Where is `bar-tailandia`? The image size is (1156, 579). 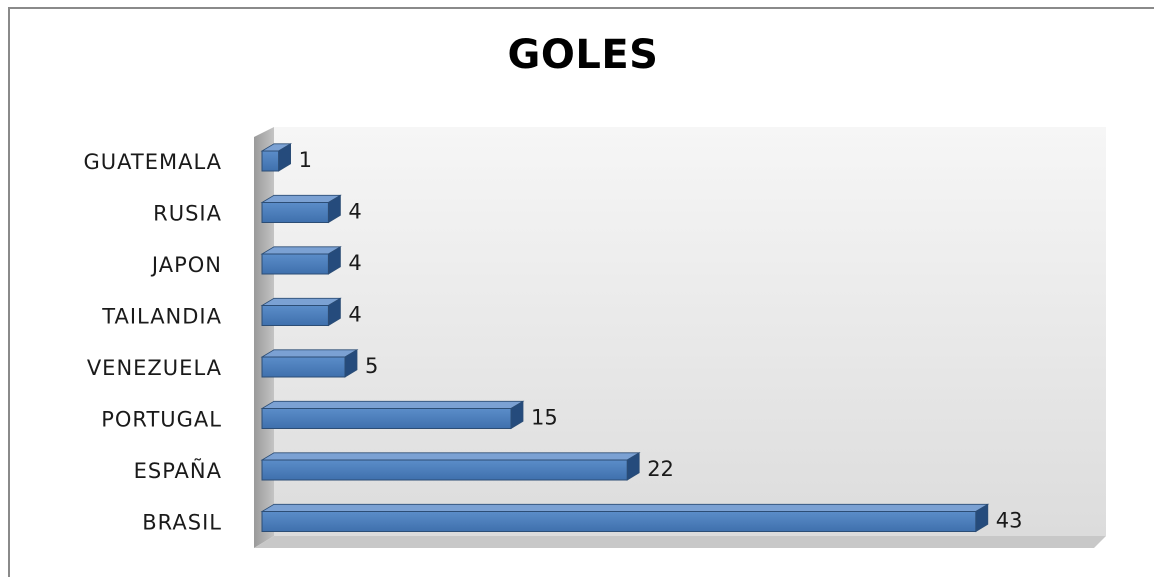 bar-tailandia is located at coordinates (301, 312).